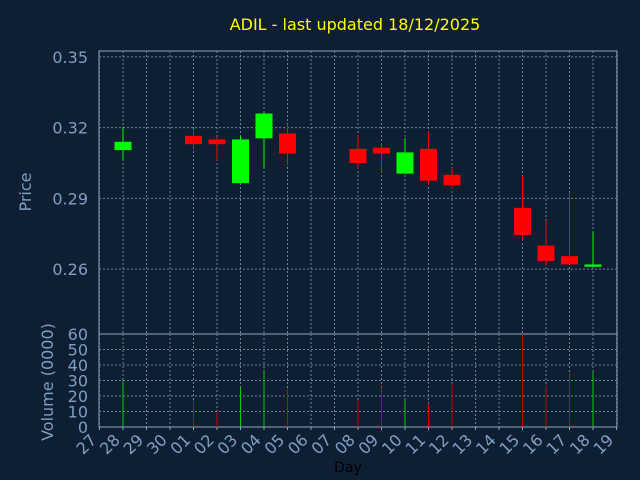 The width and height of the screenshot is (640, 480). I want to click on volume-tick-label: 20, so click(78, 396).